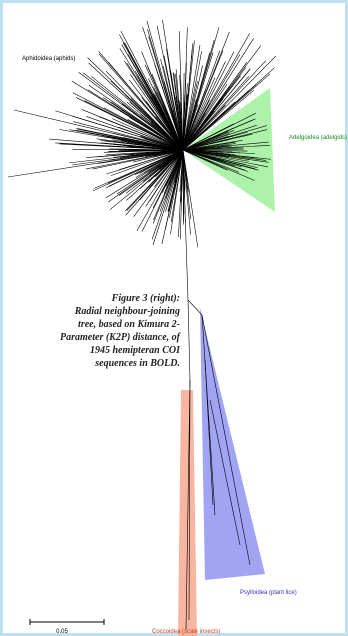 The height and width of the screenshot is (636, 348). I want to click on caption-line: 1945 hemipteran COI, so click(135, 350).